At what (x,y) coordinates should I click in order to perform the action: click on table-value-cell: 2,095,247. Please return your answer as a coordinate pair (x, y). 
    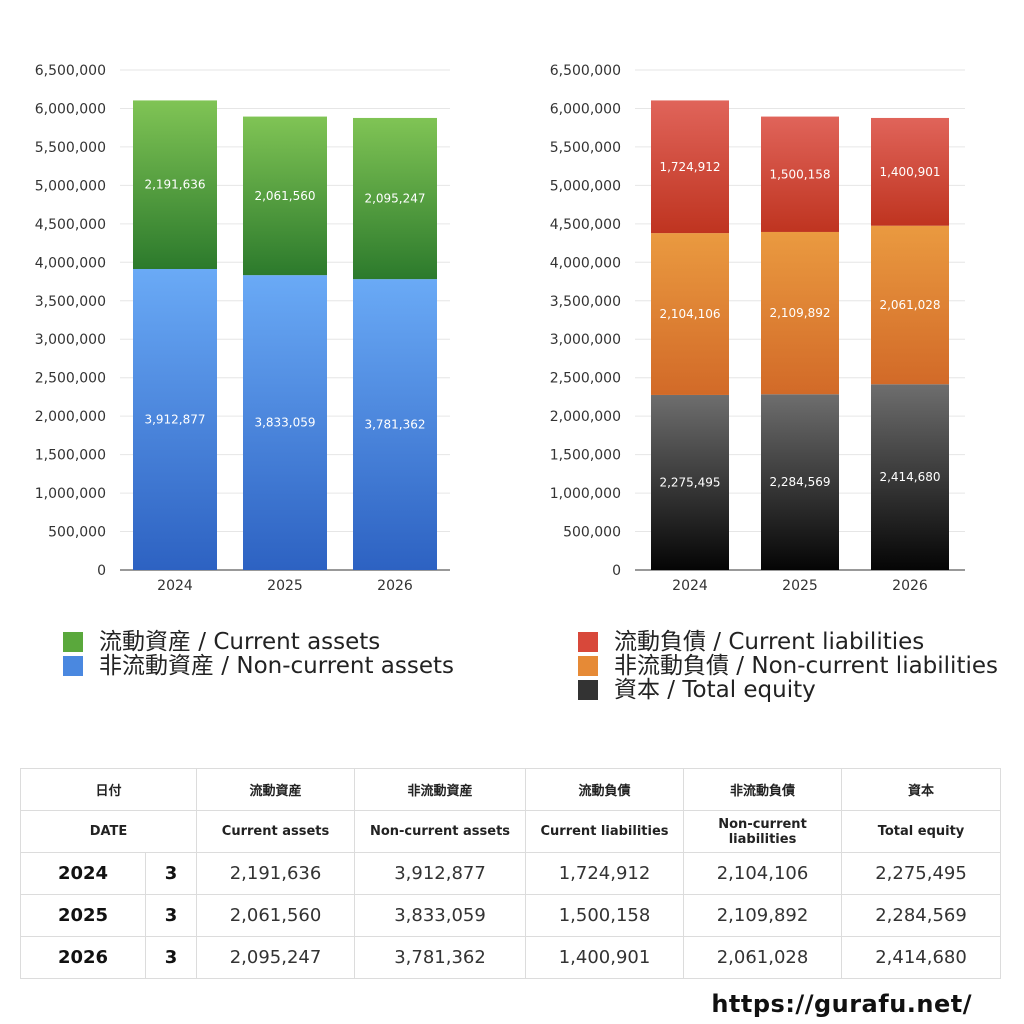
    Looking at the image, I should click on (276, 957).